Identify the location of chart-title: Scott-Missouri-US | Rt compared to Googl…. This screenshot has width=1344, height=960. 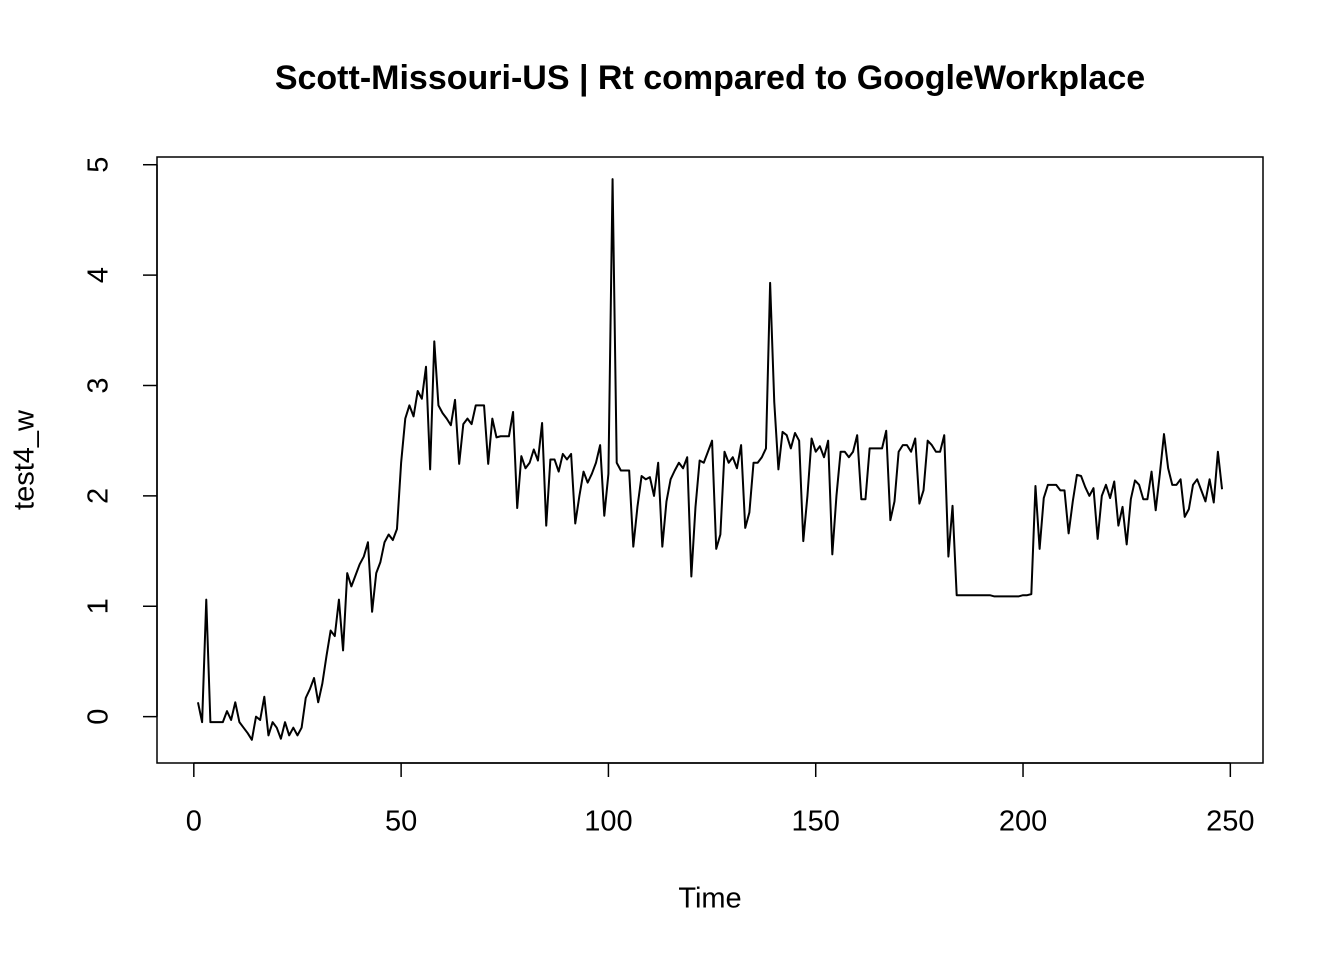
(710, 78).